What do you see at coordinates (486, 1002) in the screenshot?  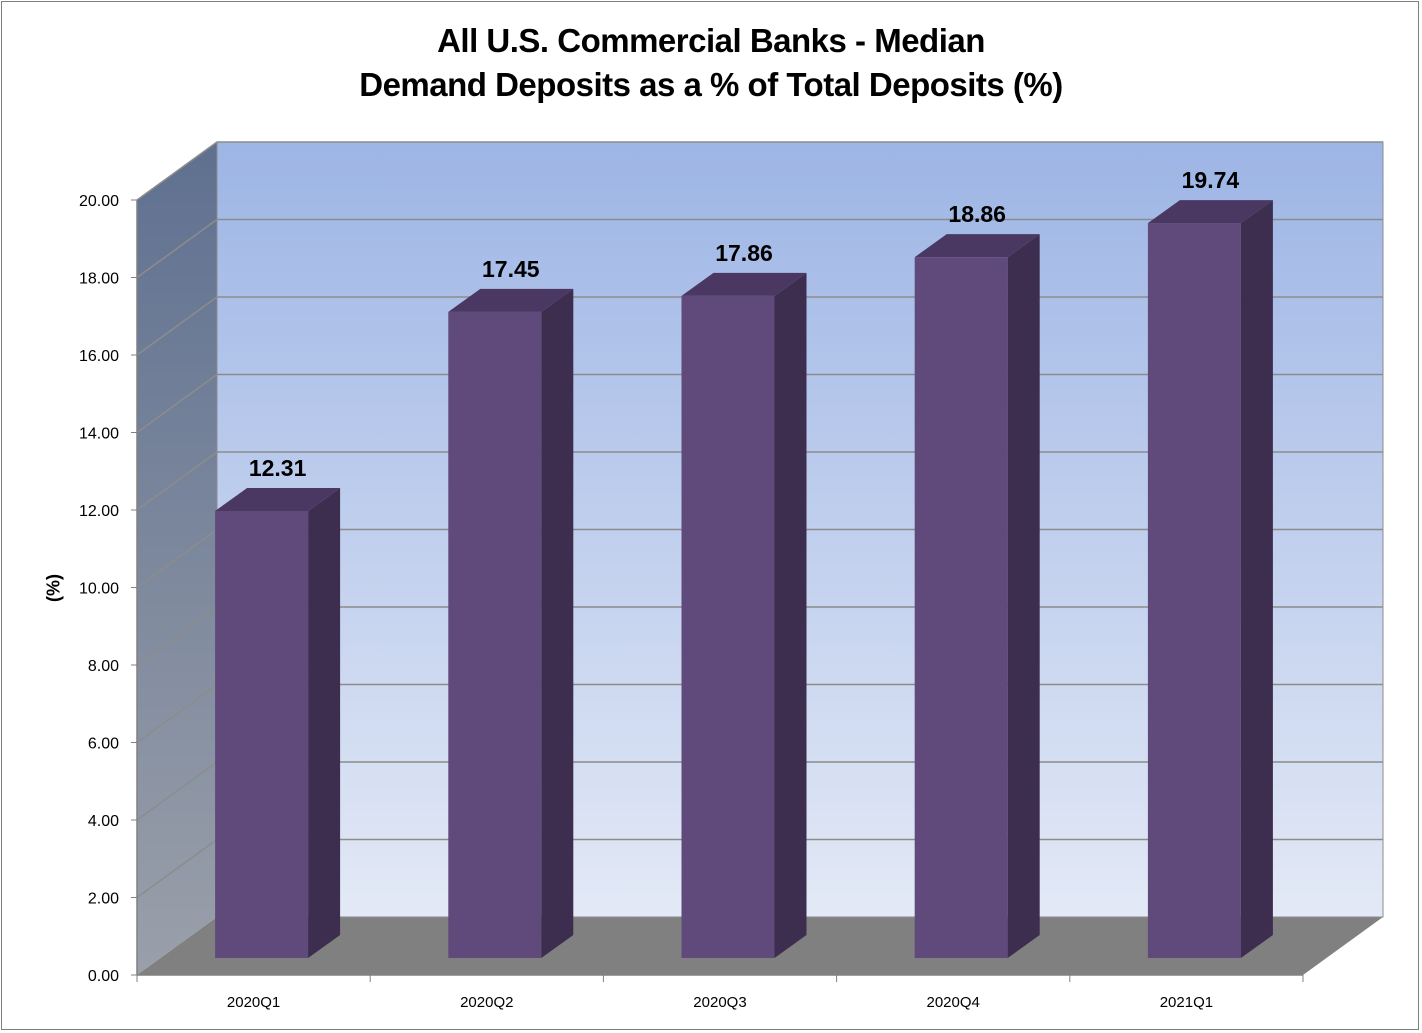 I see `x-tick-label: 2020Q2` at bounding box center [486, 1002].